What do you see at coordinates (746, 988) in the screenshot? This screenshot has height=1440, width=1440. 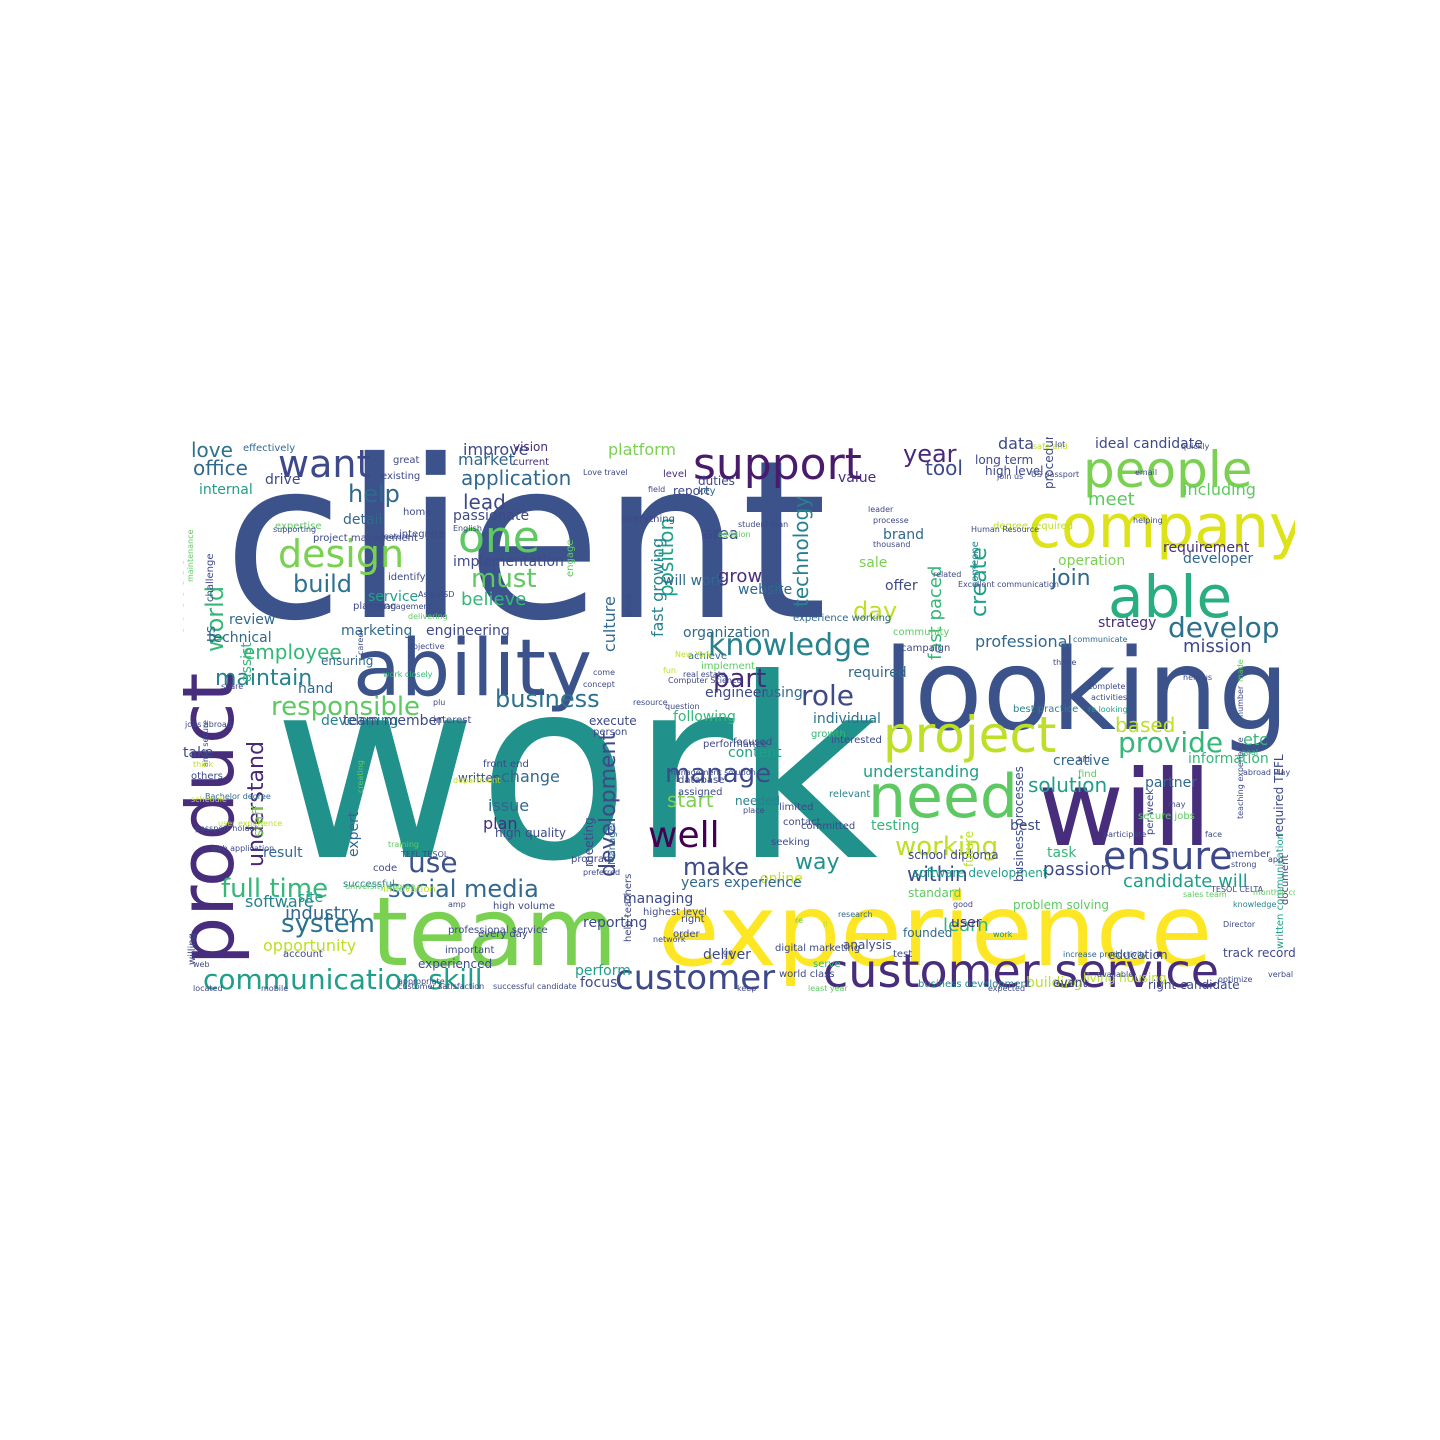 I see `cloud-word: keep` at bounding box center [746, 988].